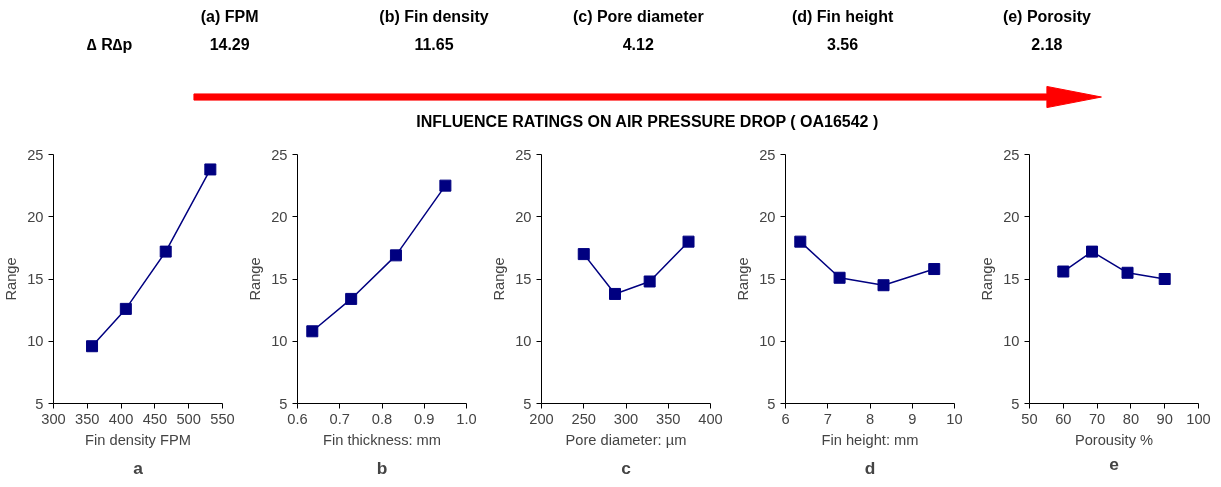 This screenshot has height=487, width=1221. What do you see at coordinates (647, 122) in the screenshot?
I see `text: INFLUENCE RATINGS ON AIR PRESSURE DROP ( OA16542 )` at bounding box center [647, 122].